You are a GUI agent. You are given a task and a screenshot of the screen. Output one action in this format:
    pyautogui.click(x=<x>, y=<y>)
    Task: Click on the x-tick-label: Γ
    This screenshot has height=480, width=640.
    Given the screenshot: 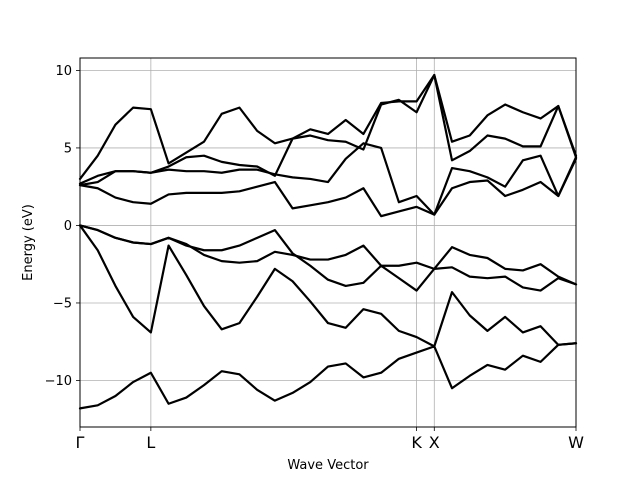 What is the action you would take?
    pyautogui.click(x=80, y=442)
    